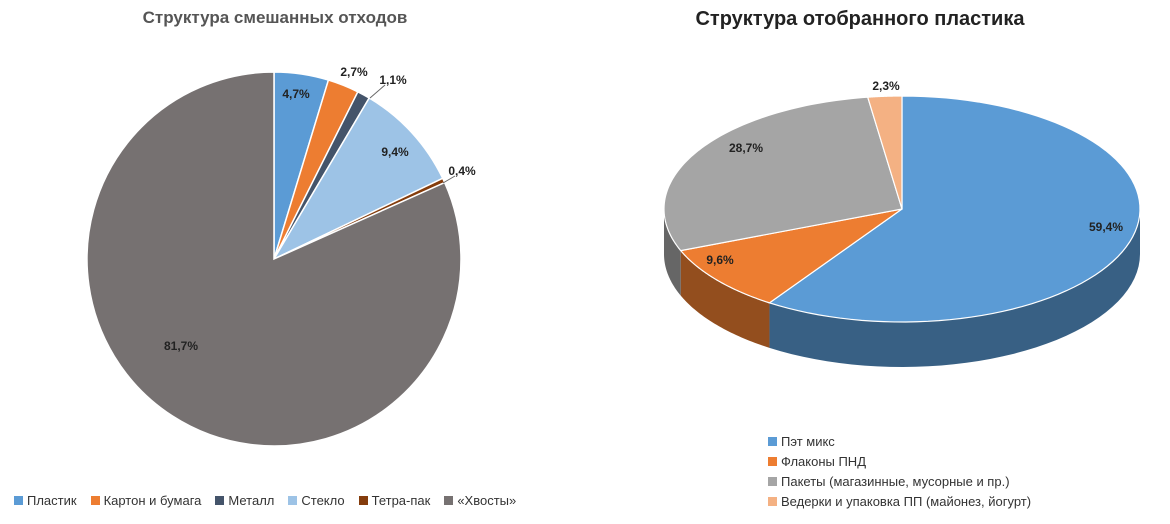 This screenshot has width=1170, height=524. Describe the element at coordinates (906, 501) in the screenshot. I see `legend-label: Ведерки и упаковка ПП (майонез, йогурт)` at that location.